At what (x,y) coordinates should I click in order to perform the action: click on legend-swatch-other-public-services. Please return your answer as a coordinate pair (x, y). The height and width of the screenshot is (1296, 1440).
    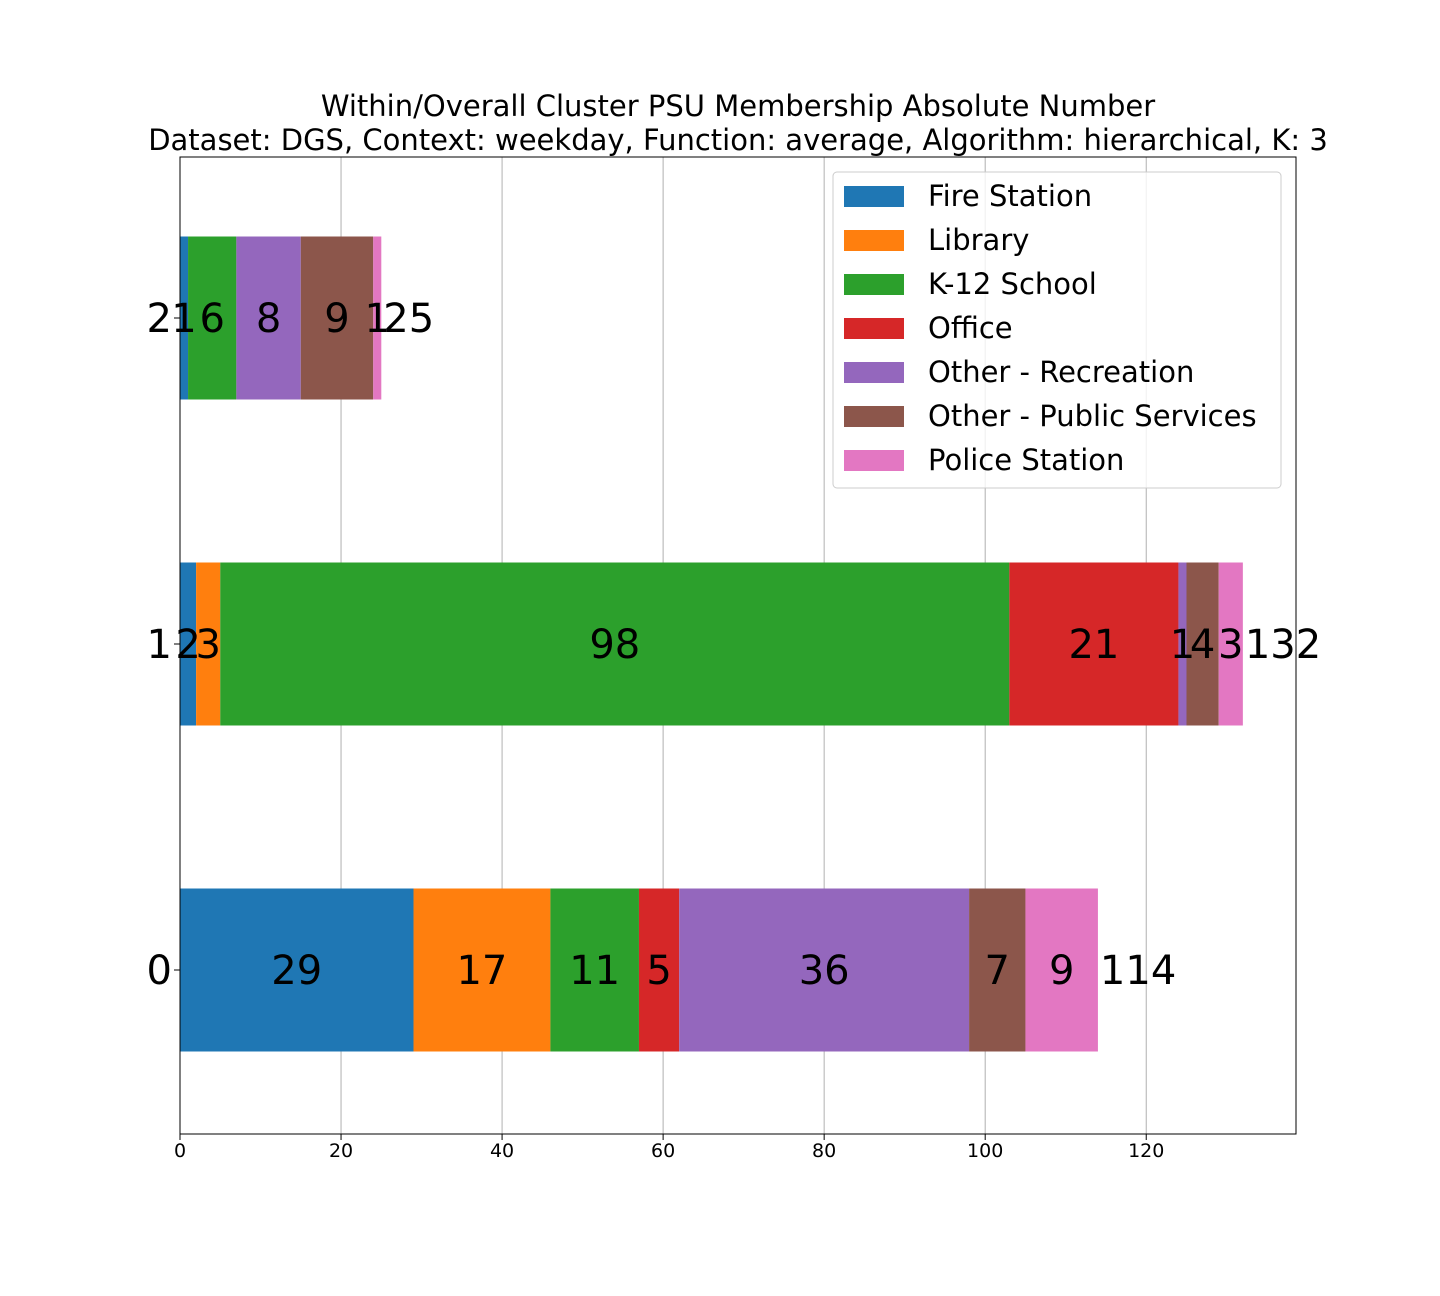
    Looking at the image, I should click on (874, 416).